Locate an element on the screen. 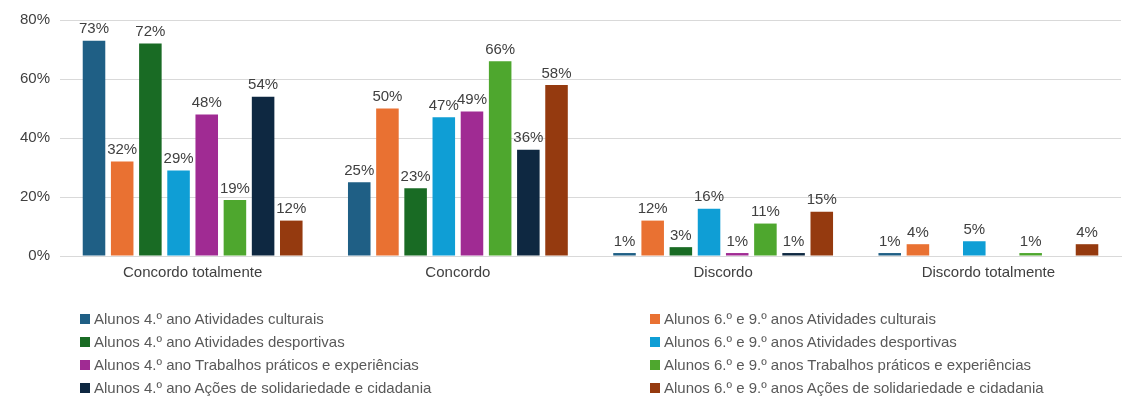 The width and height of the screenshot is (1131, 412). legend-label: Alunos 6.º e 9.º anos Ações de solidariedade e cidadania is located at coordinates (854, 387).